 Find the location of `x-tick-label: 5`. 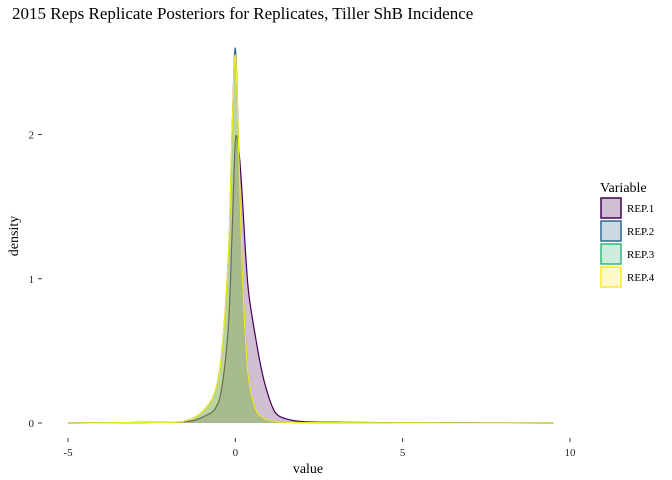

x-tick-label: 5 is located at coordinates (403, 453).